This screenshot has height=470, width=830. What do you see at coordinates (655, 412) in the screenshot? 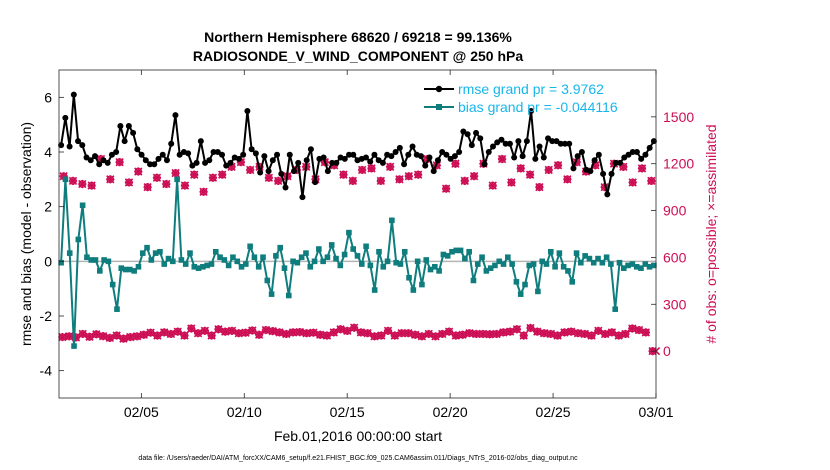
I see `x-tick-label: 03/01` at bounding box center [655, 412].